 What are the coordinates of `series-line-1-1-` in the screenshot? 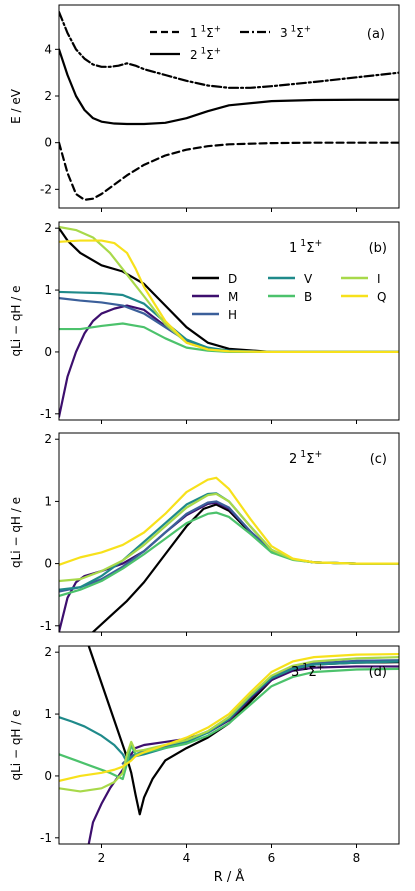 It's located at (229, 171).